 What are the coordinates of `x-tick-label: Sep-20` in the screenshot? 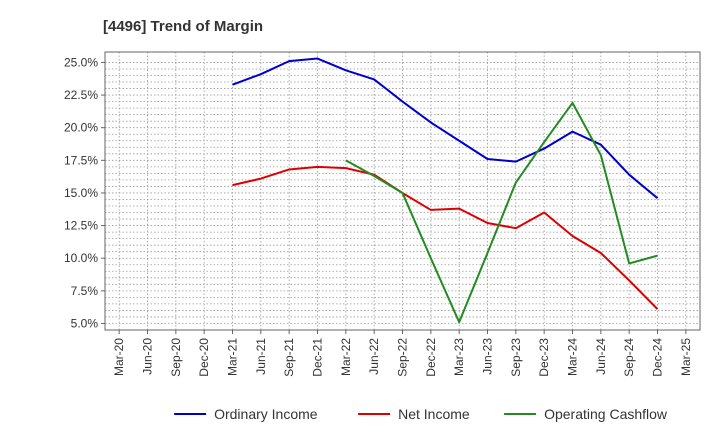 It's located at (176, 357).